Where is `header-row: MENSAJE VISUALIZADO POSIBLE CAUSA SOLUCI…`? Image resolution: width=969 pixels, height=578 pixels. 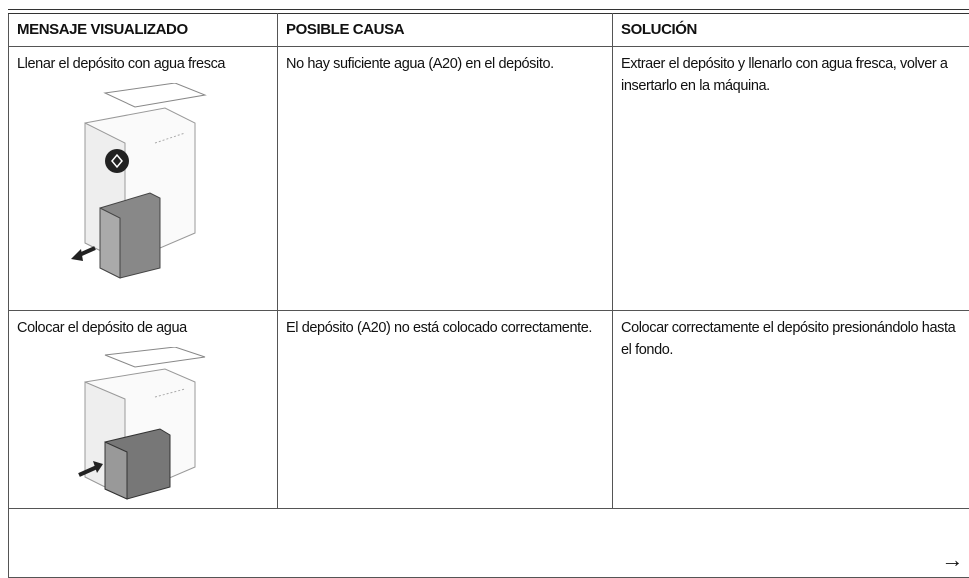 header-row: MENSAJE VISUALIZADO POSIBLE CAUSA SOLUCI… is located at coordinates (489, 30).